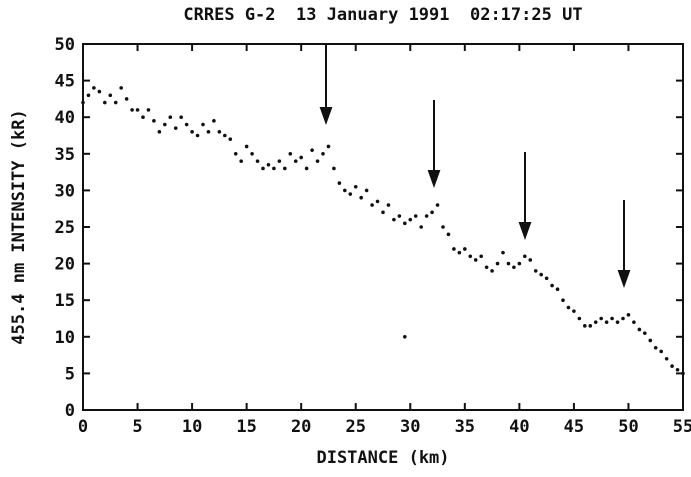 The height and width of the screenshot is (477, 691). What do you see at coordinates (382, 15) in the screenshot?
I see `chart-title: CRRES G-2 13 January 1991 02:17:25 UT` at bounding box center [382, 15].